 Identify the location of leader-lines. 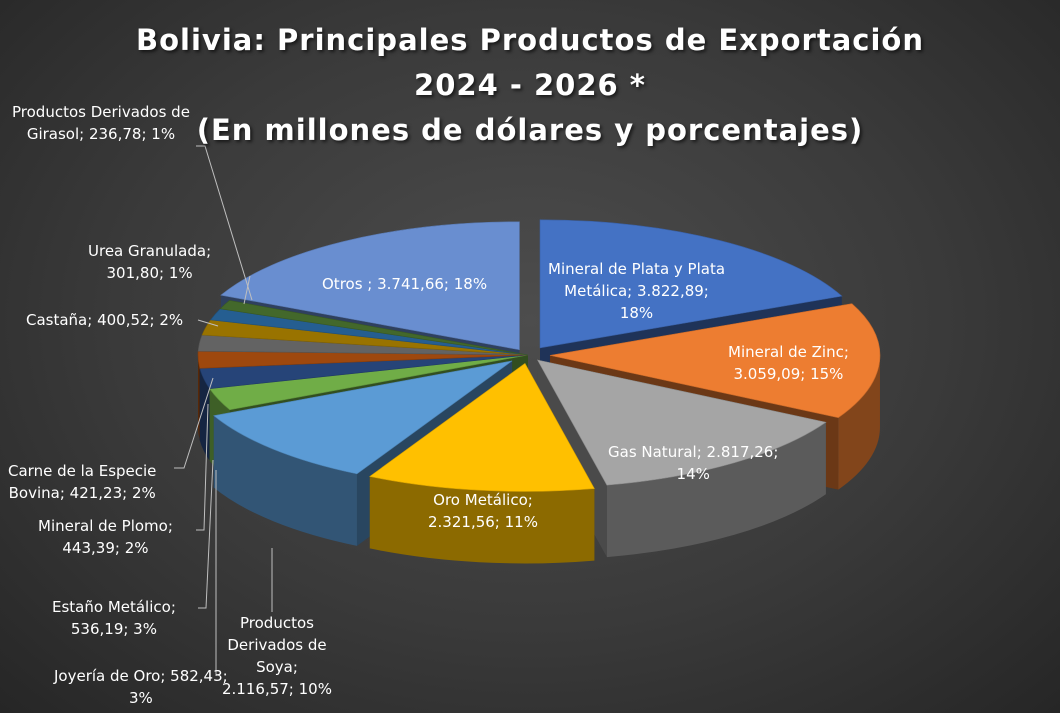
(223, 410).